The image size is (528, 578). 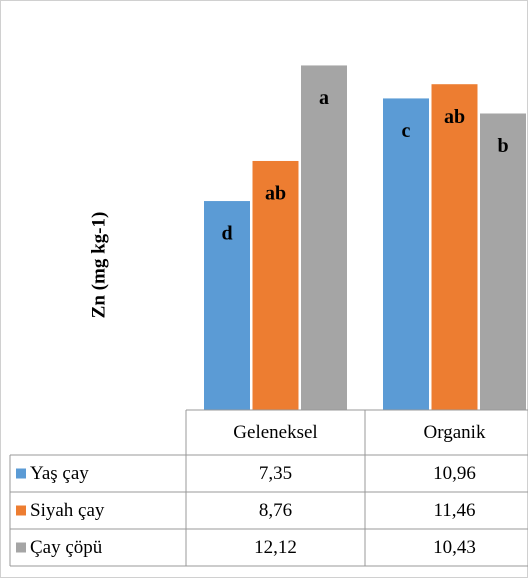 I want to click on table-value: 12,12, so click(x=275, y=547).